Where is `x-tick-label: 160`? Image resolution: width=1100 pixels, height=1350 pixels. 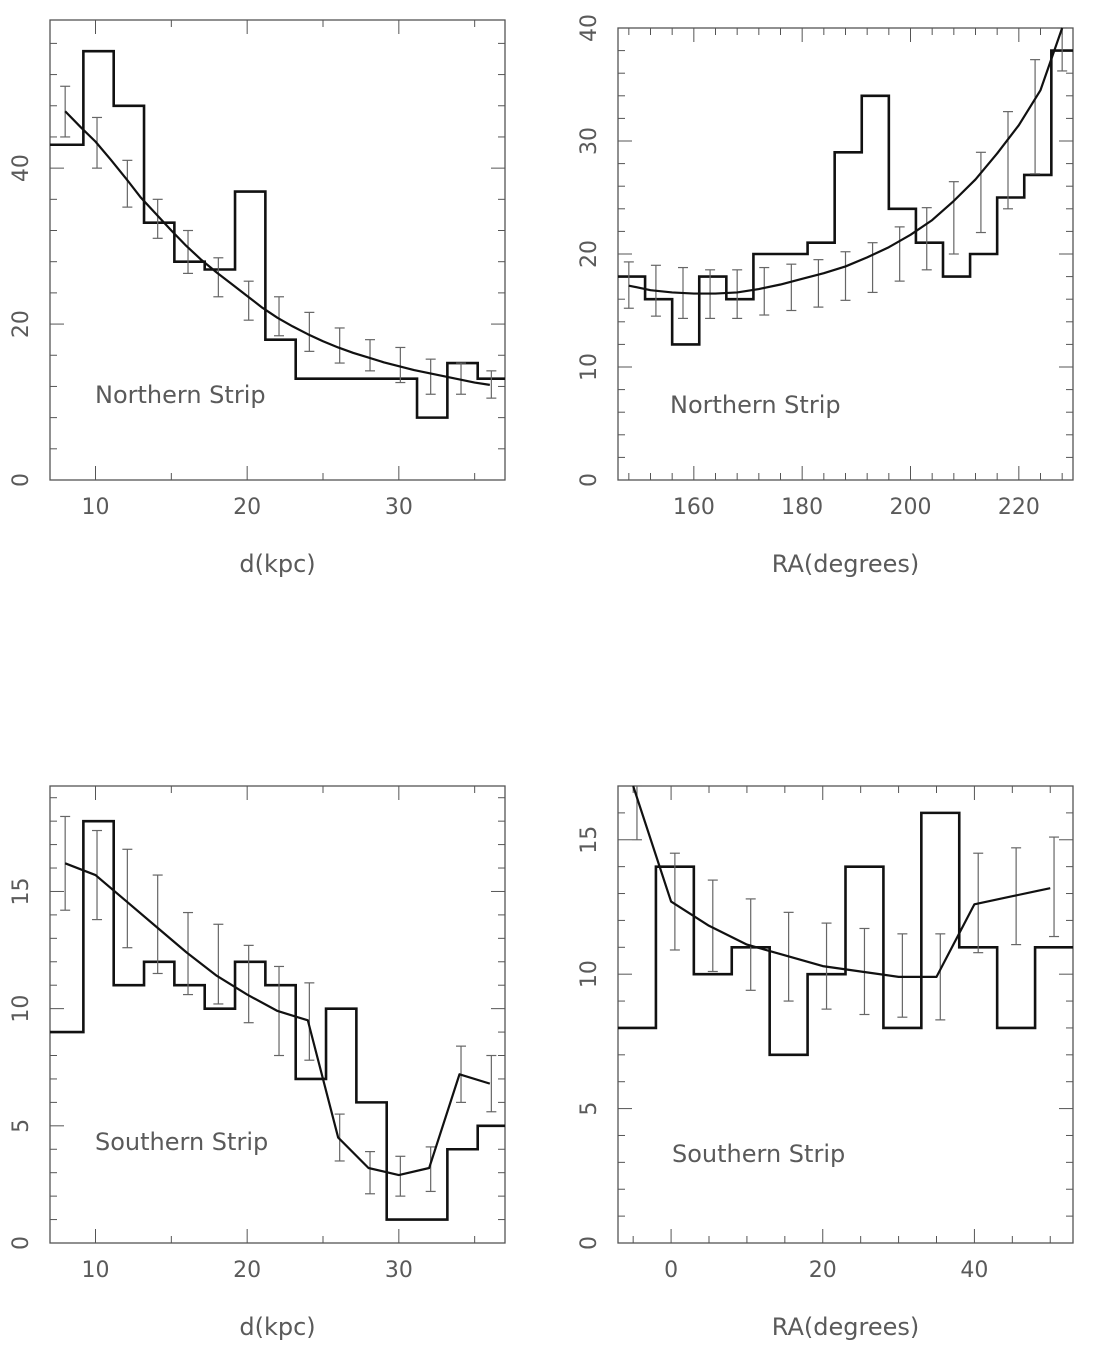
x-tick-label: 160 is located at coordinates (694, 507).